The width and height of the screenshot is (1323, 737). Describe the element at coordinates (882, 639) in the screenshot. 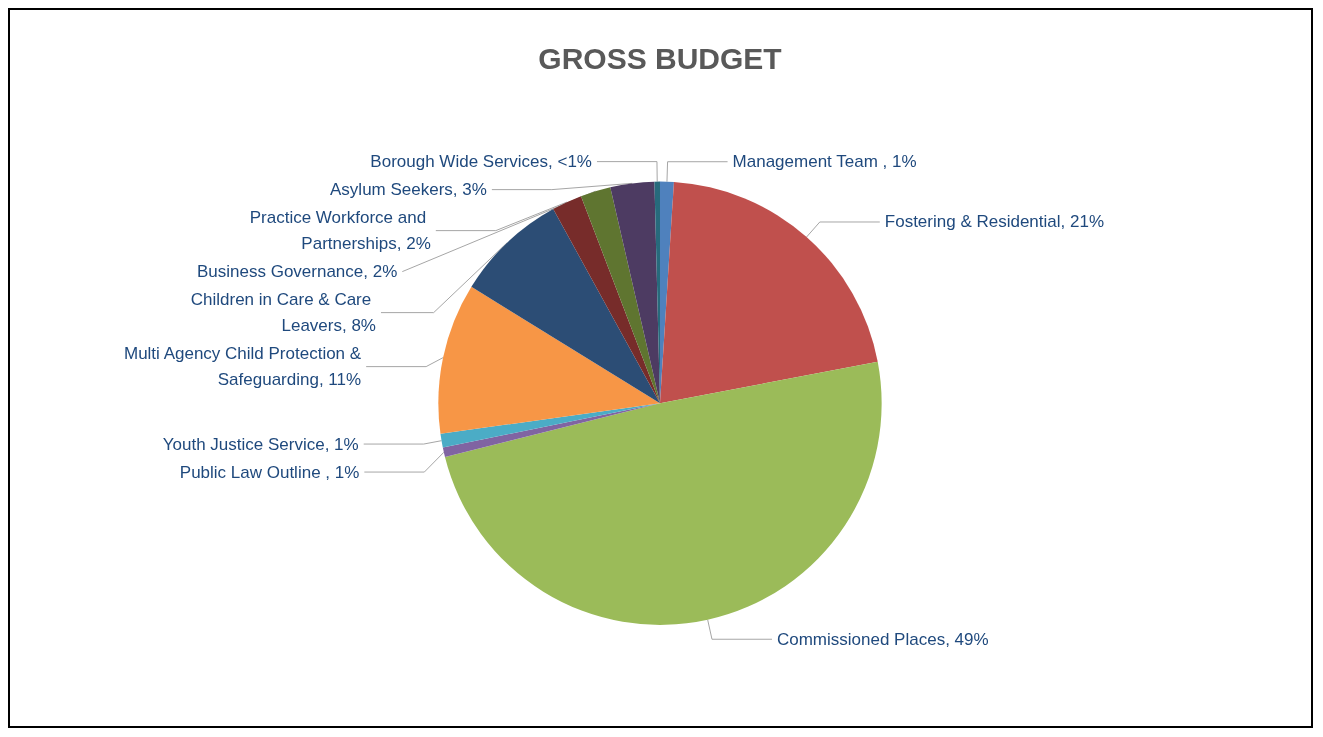

I see `slice-label: Commissioned Places, 49%` at that location.